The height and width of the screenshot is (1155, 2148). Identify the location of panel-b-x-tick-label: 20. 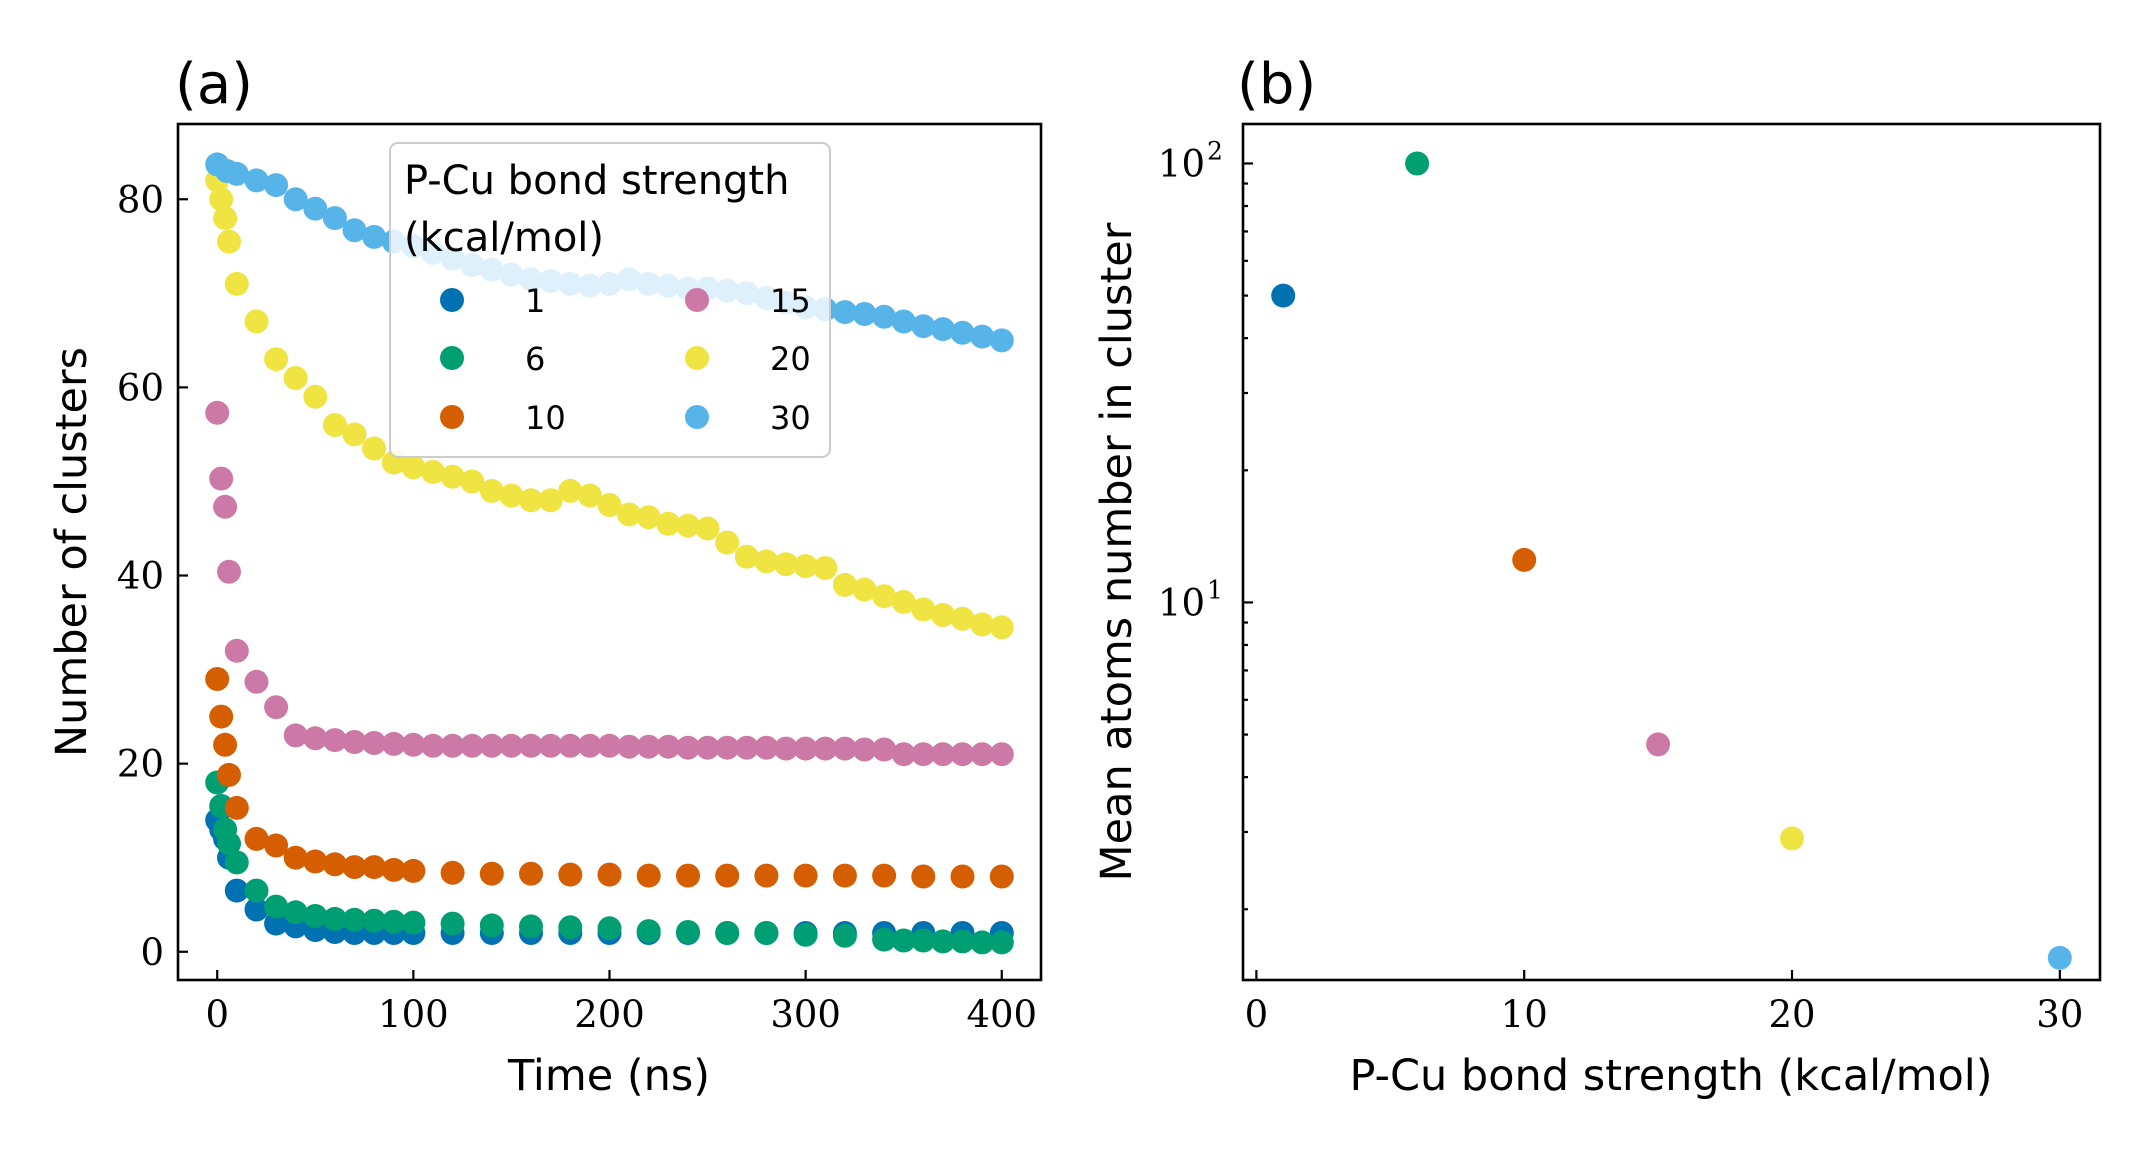
(1791, 1014).